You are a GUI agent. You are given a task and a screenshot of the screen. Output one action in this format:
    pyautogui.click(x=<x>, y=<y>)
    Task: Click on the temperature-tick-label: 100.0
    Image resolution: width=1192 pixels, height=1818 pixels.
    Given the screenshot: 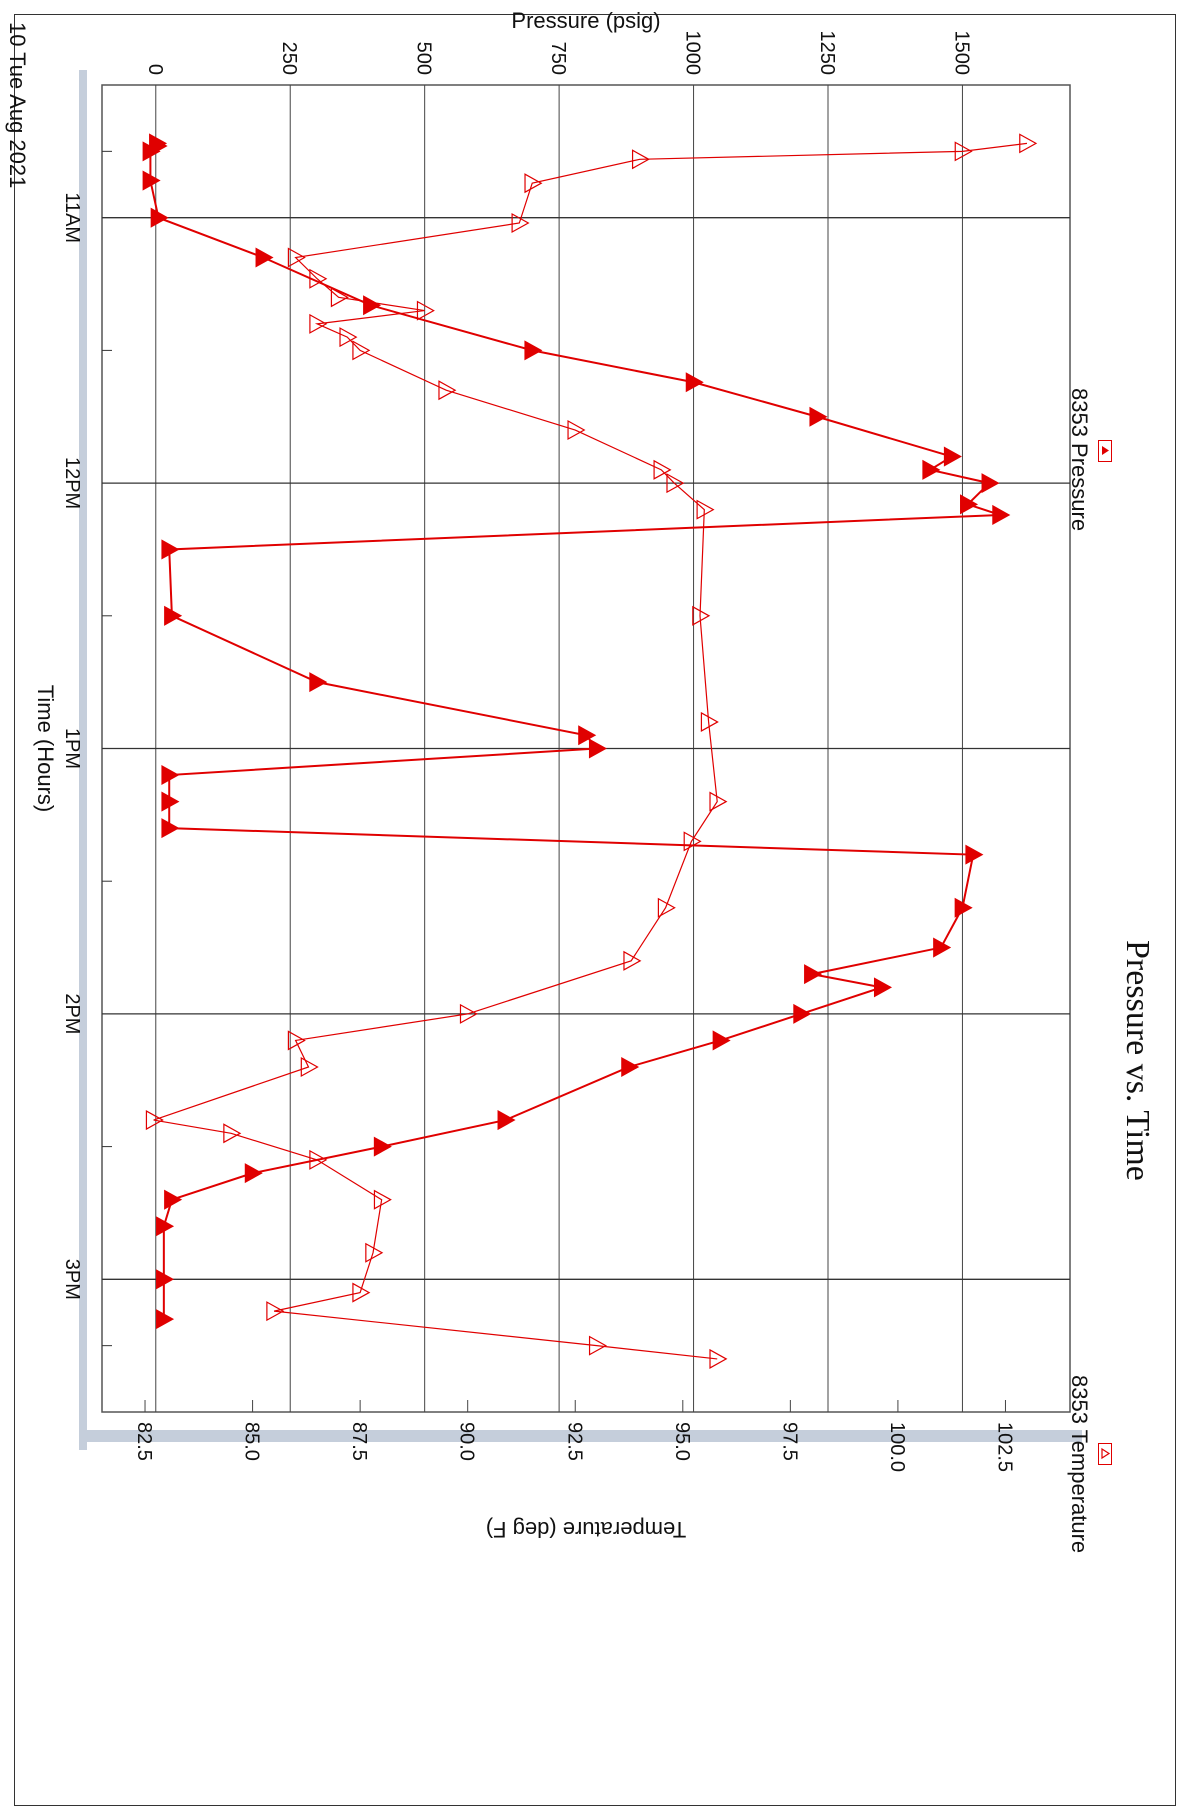 What is the action you would take?
    pyautogui.click(x=897, y=1447)
    